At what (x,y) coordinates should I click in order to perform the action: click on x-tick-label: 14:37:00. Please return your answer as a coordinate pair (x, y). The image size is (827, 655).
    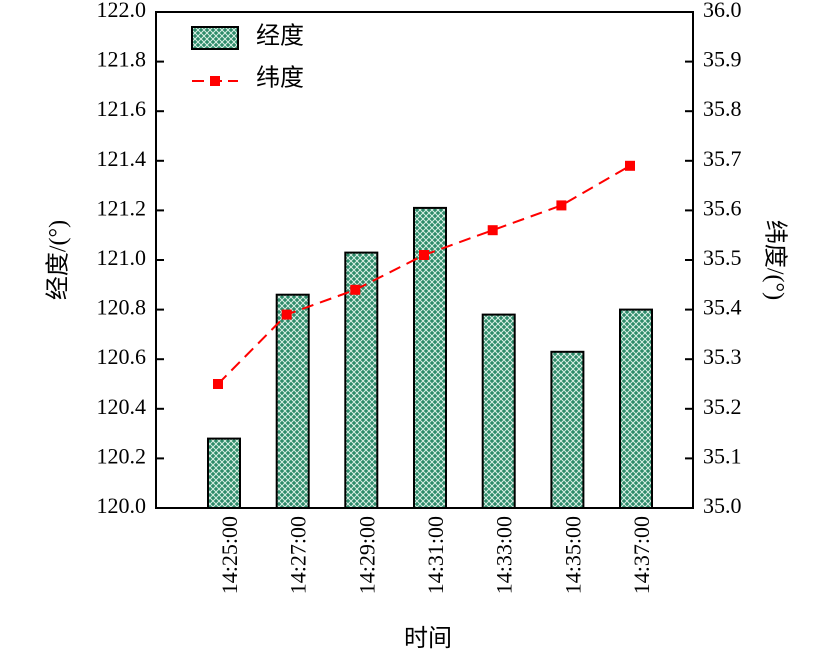
    Looking at the image, I should click on (641, 555).